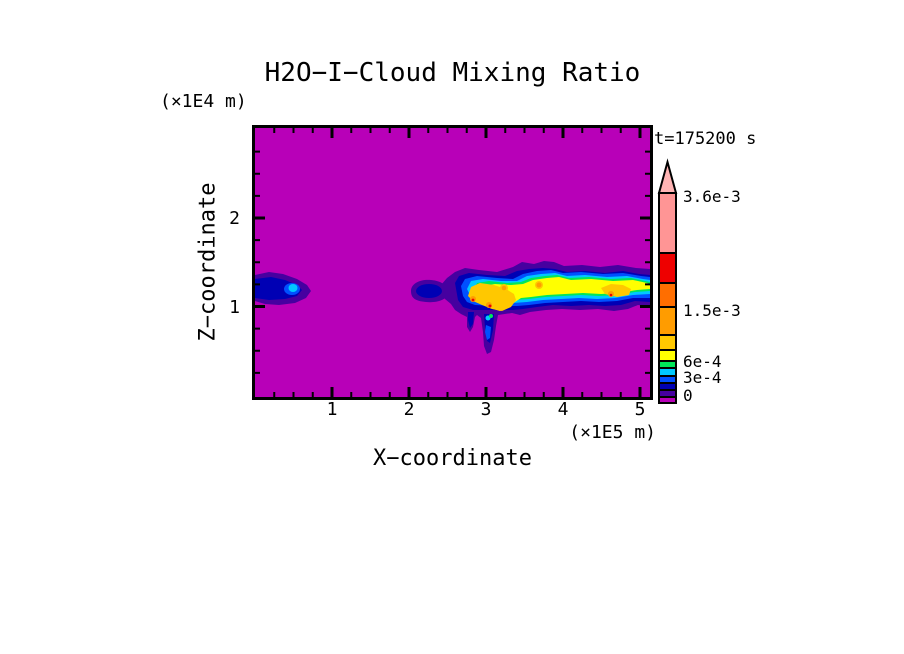  Describe the element at coordinates (667, 268) in the screenshot. I see `colorbar-segment-red` at that location.